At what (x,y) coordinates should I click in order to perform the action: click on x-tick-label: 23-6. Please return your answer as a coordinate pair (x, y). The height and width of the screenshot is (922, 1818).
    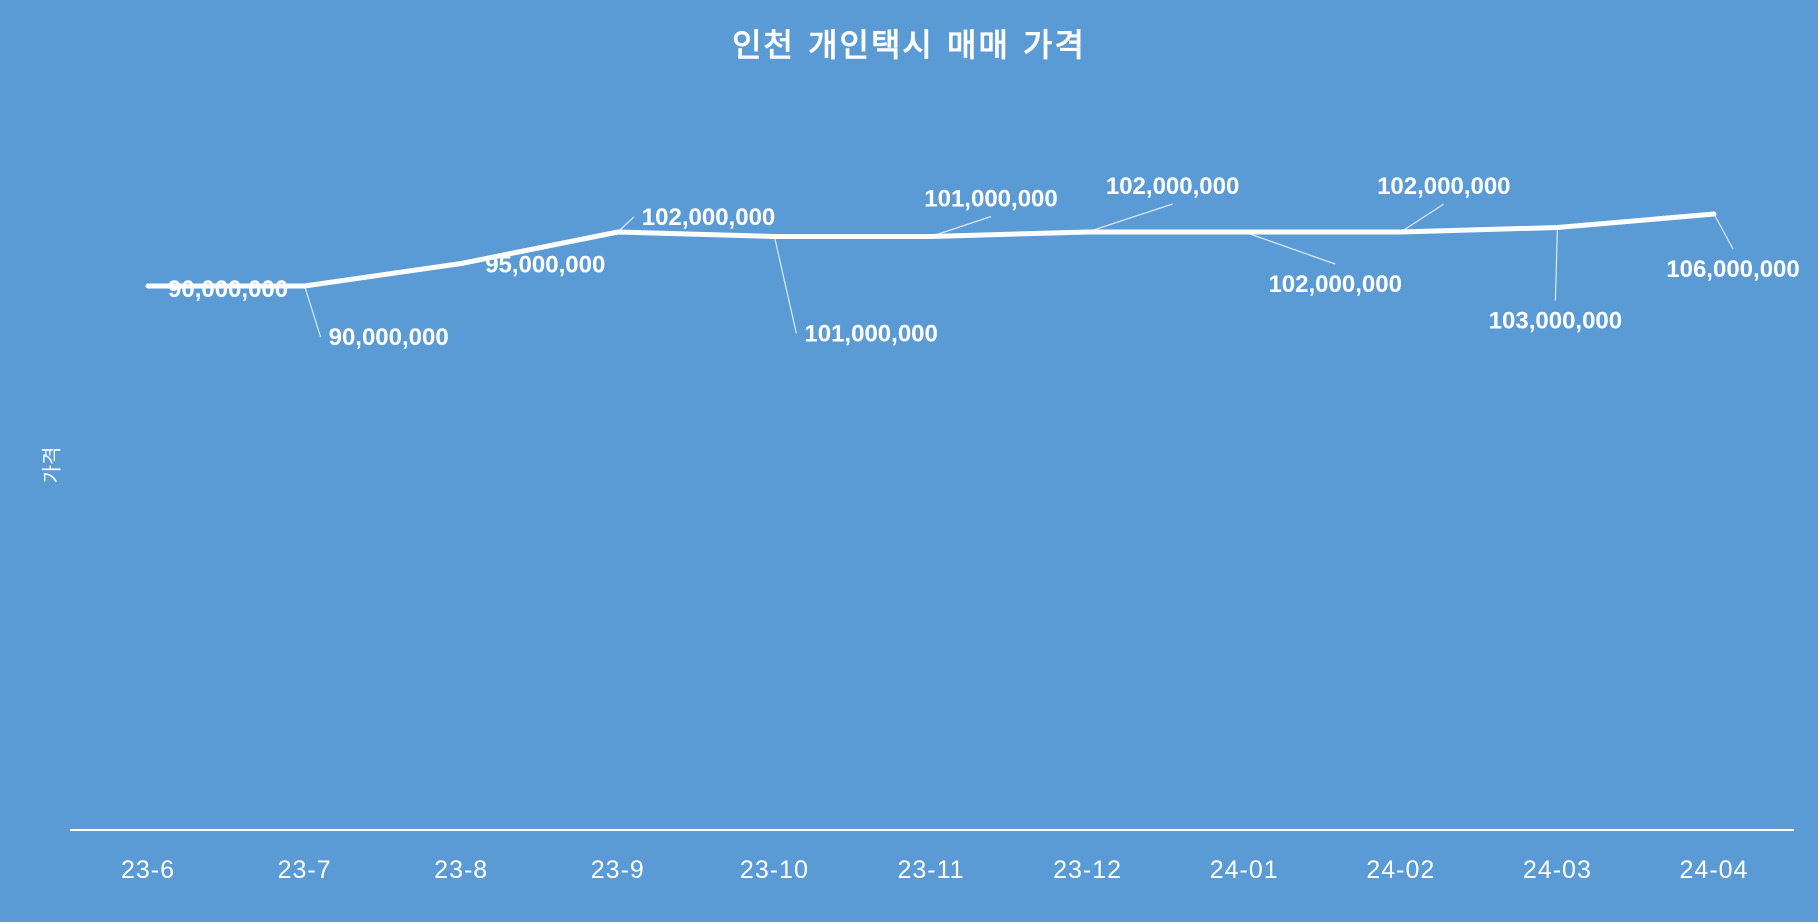
    Looking at the image, I should click on (148, 870).